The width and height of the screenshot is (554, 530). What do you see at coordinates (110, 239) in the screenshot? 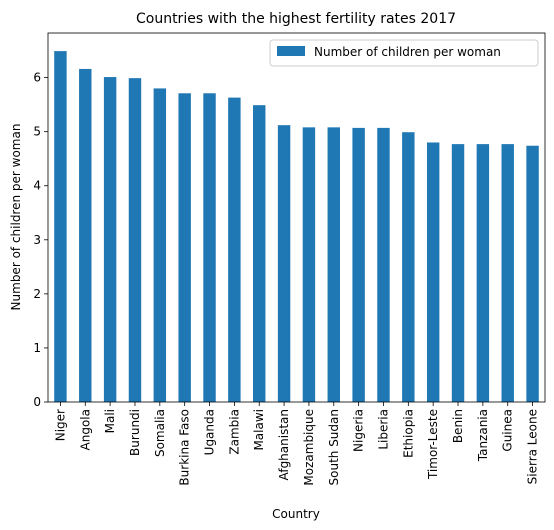
I see `bar-mali` at bounding box center [110, 239].